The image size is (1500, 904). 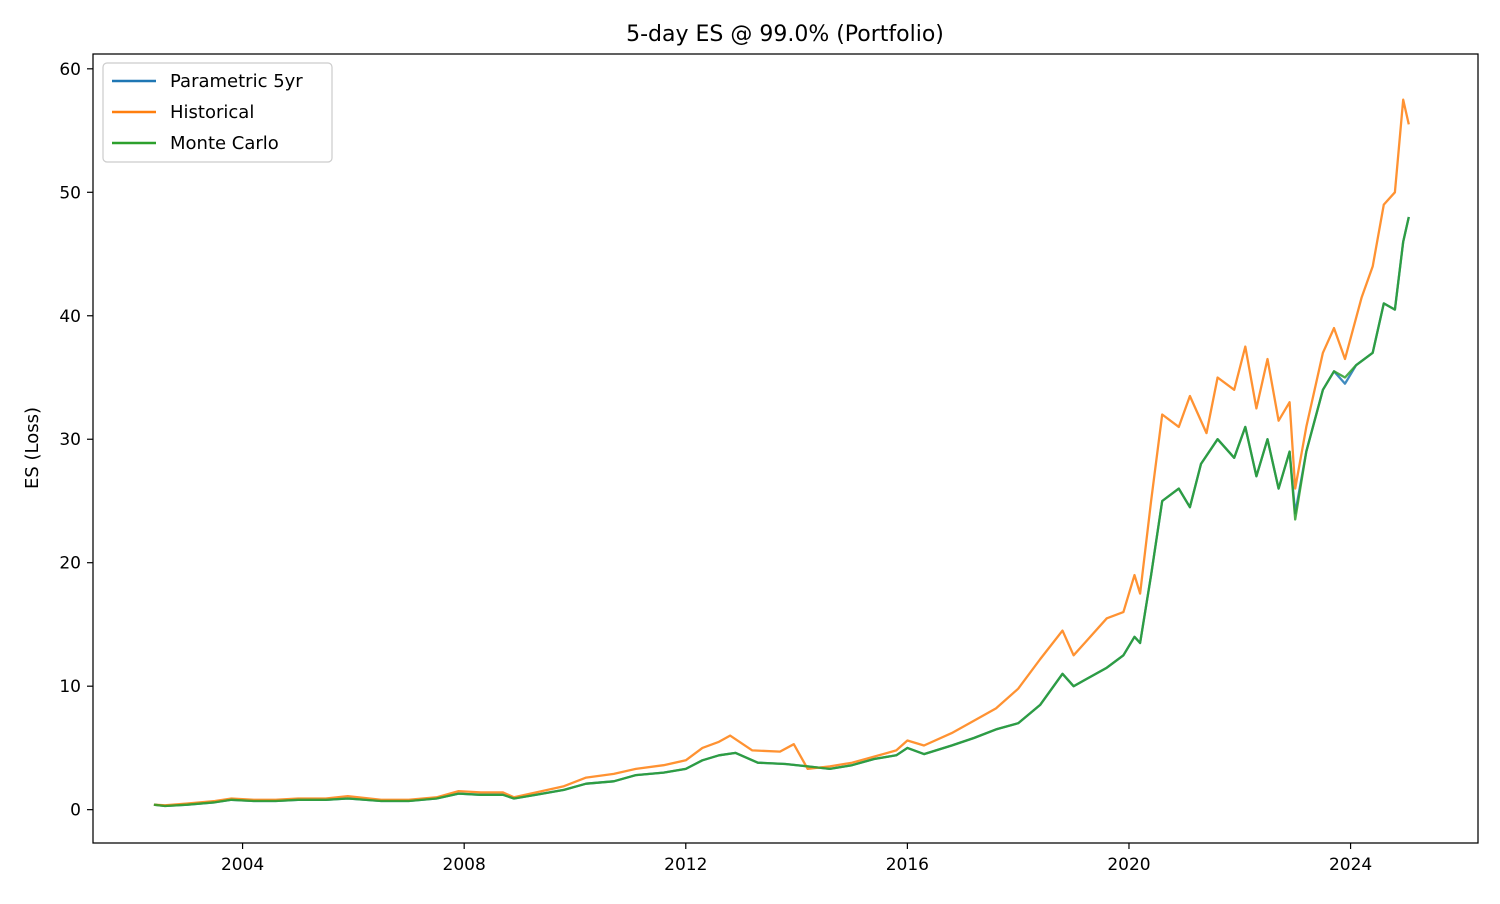 What do you see at coordinates (70, 317) in the screenshot?
I see `y-tick-label: 40` at bounding box center [70, 317].